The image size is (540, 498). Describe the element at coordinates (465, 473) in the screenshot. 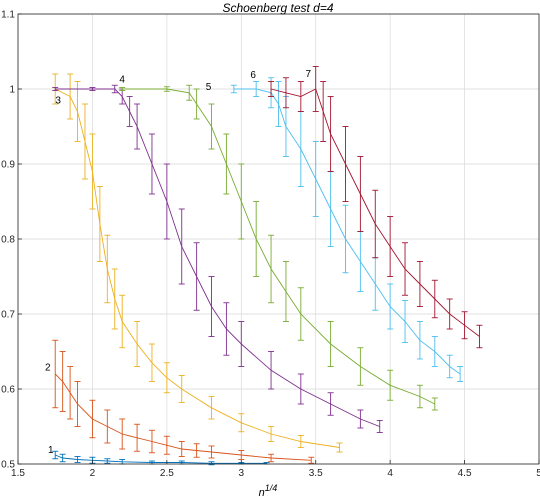

I see `x-tick-label: 4.5` at that location.